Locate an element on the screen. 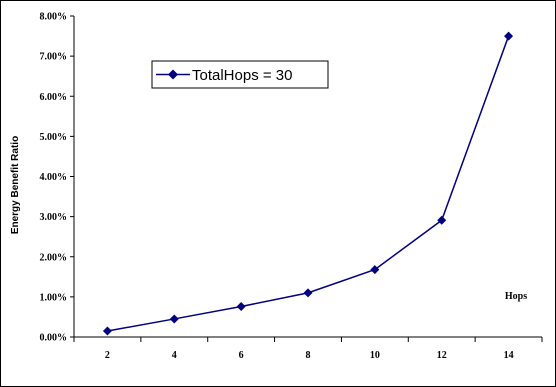  y-tick-label: 6.00% is located at coordinates (54, 97).